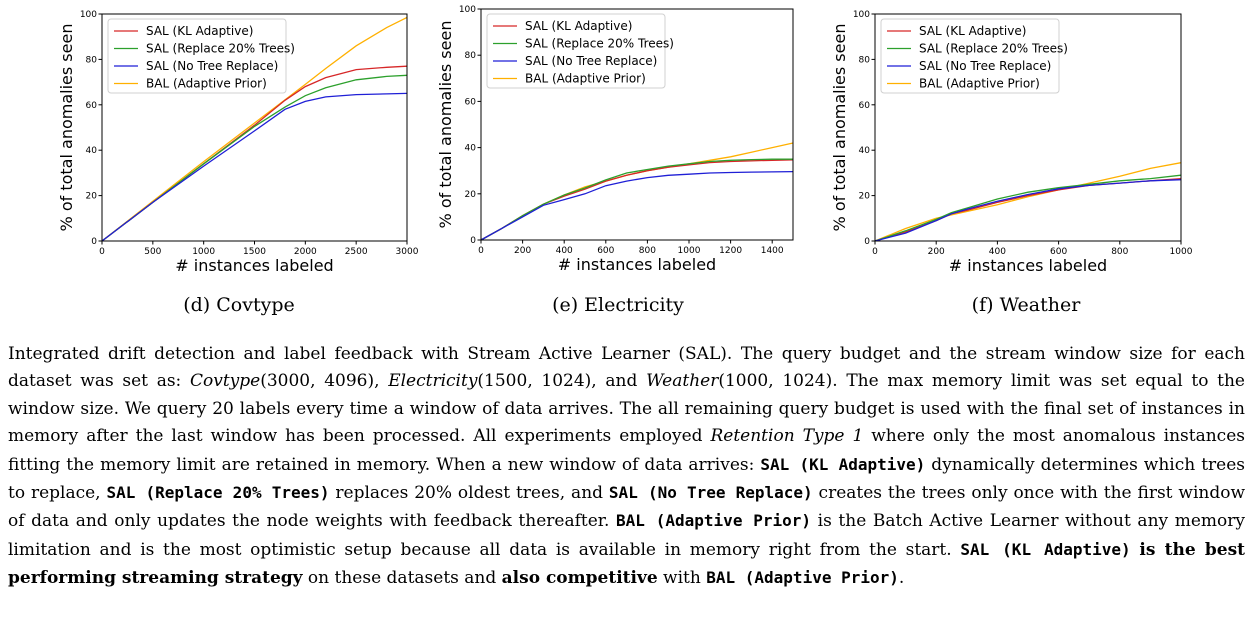 This screenshot has width=1253, height=618. What do you see at coordinates (225, 381) in the screenshot?
I see `dataset-name: Covtype` at bounding box center [225, 381].